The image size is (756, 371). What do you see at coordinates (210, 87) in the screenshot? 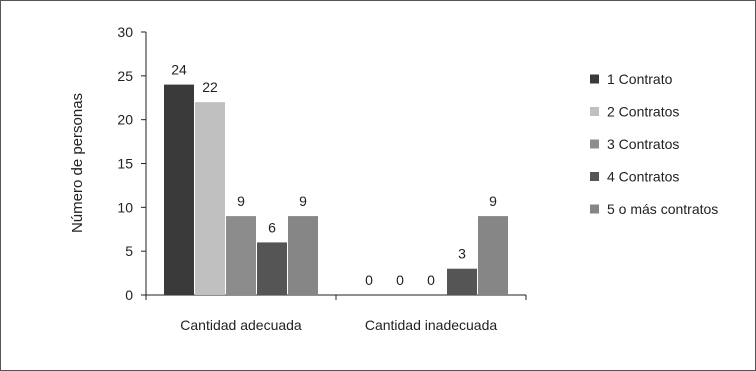
I see `data-label: 22` at bounding box center [210, 87].